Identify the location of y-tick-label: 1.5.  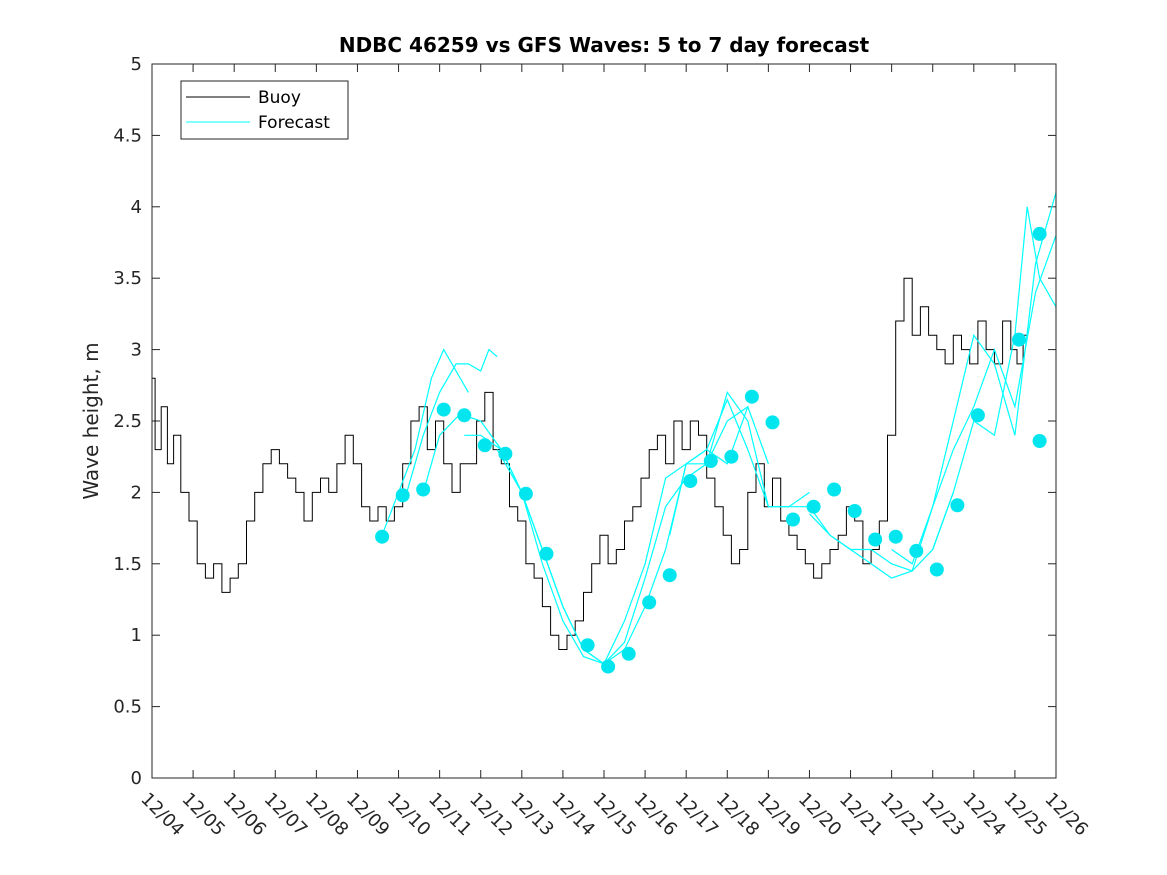
(127, 564).